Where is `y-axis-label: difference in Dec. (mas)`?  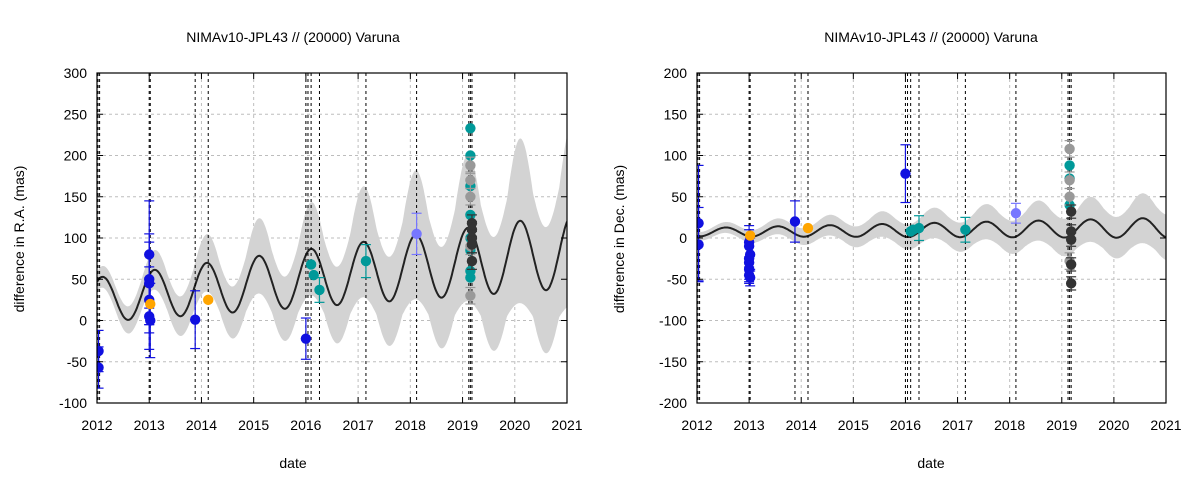 y-axis-label: difference in Dec. (mas) is located at coordinates (619, 239).